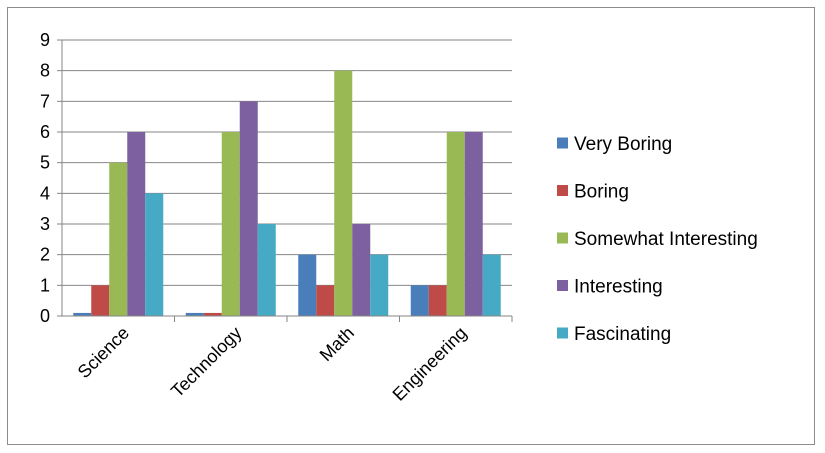 This screenshot has height=453, width=825. Describe the element at coordinates (45, 255) in the screenshot. I see `y-tick-label: 2` at that location.